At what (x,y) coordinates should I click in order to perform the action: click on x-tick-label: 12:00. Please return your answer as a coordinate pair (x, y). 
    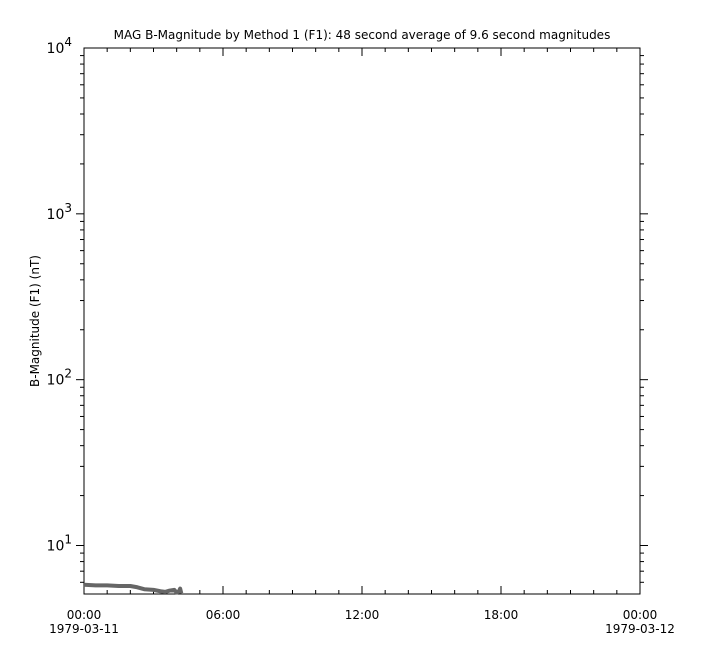
    Looking at the image, I should click on (362, 615).